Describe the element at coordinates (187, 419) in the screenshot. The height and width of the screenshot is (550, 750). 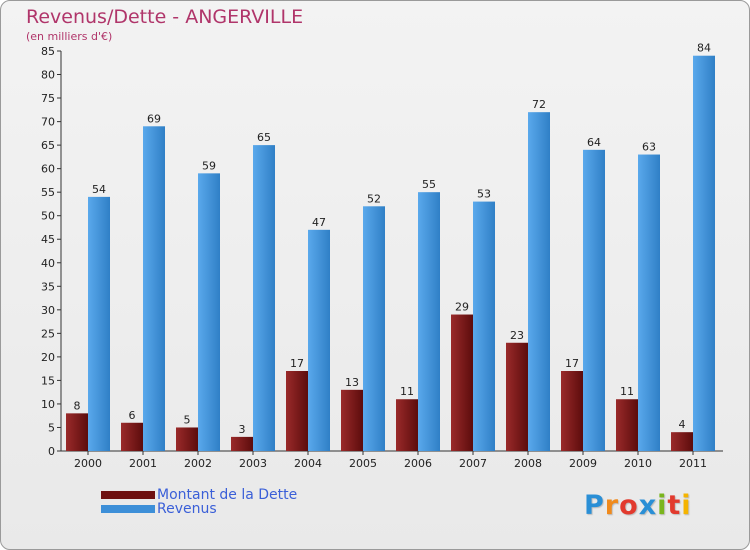
I see `data-label-dette-2002: 5` at that location.